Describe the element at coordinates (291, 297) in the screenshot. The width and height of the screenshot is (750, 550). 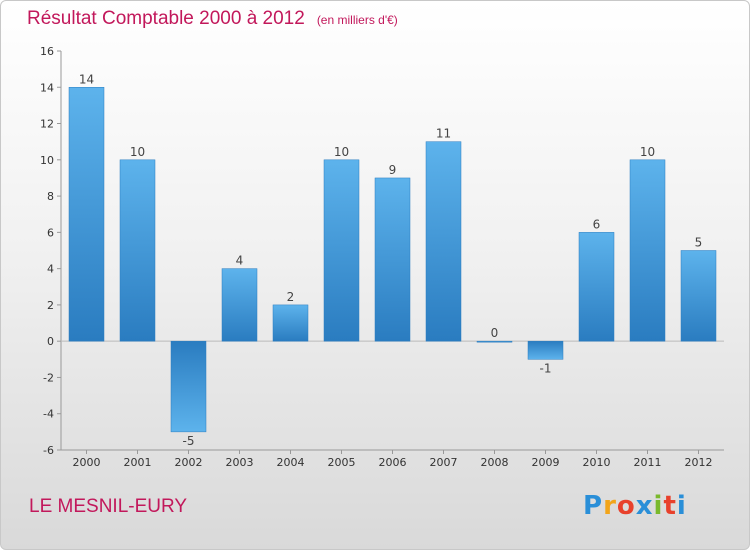
I see `data-label: 2` at that location.